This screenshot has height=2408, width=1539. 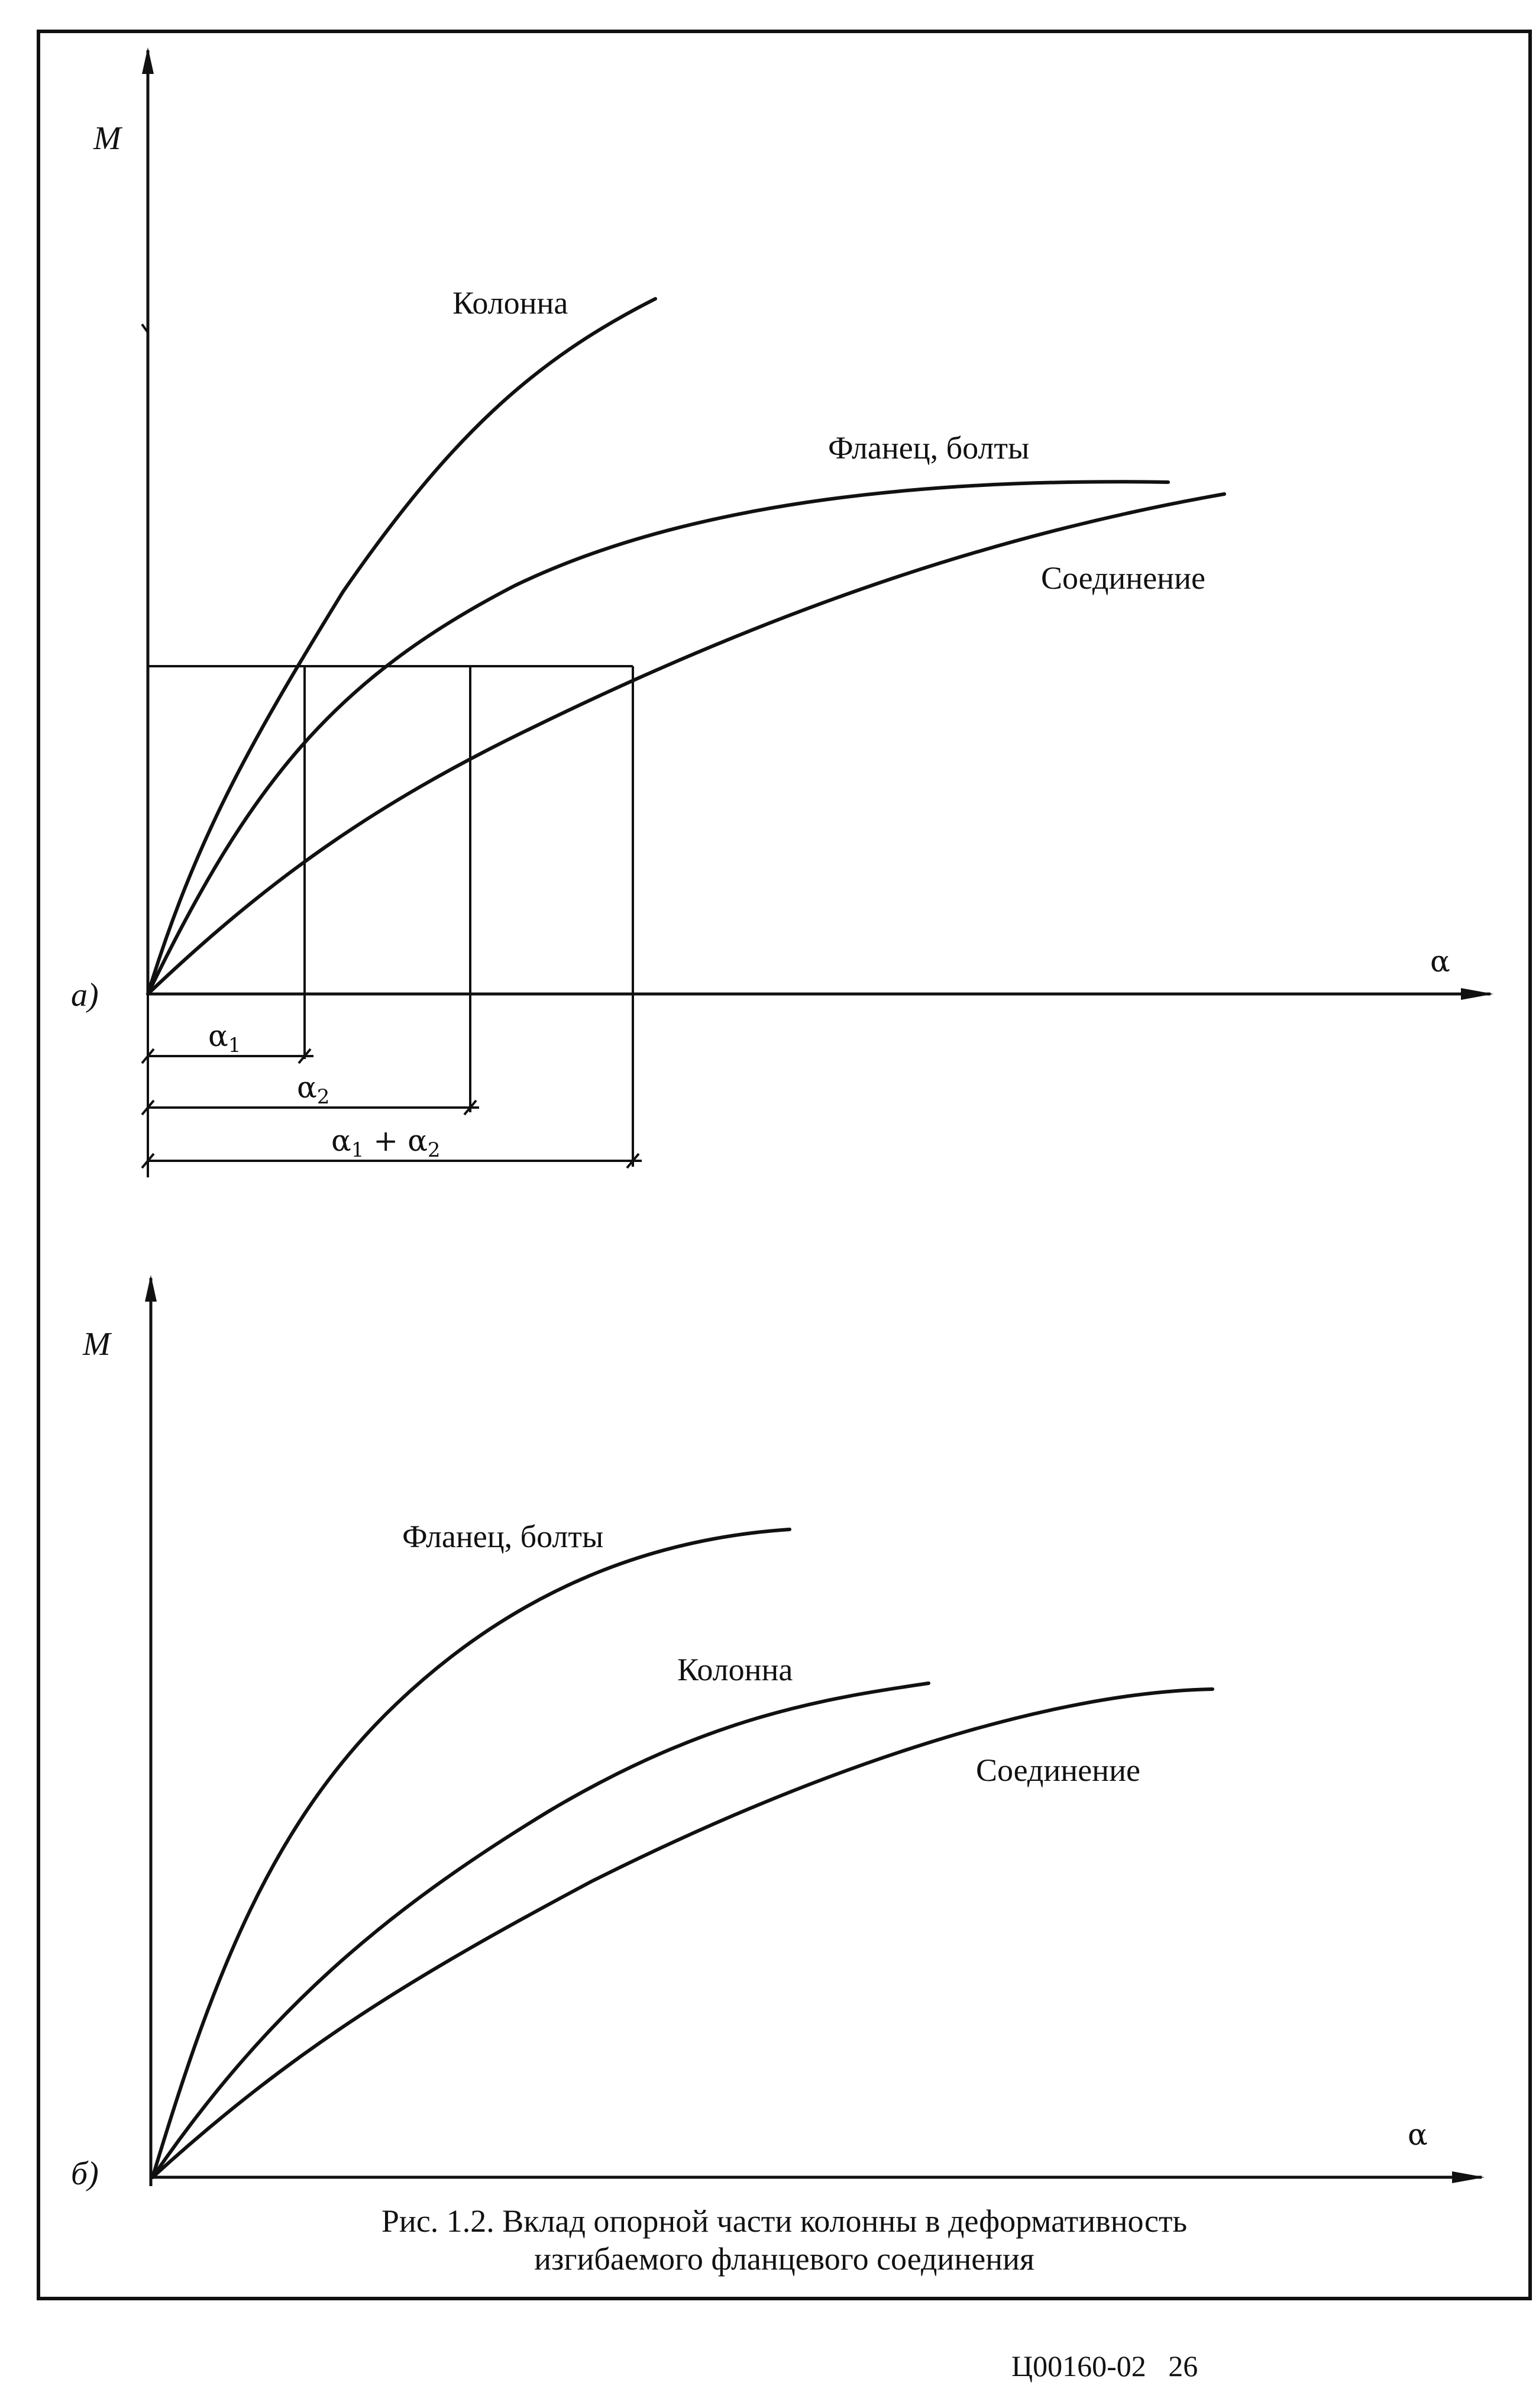 I want to click on panel-a-x-axis-label: α, so click(x=1440, y=962).